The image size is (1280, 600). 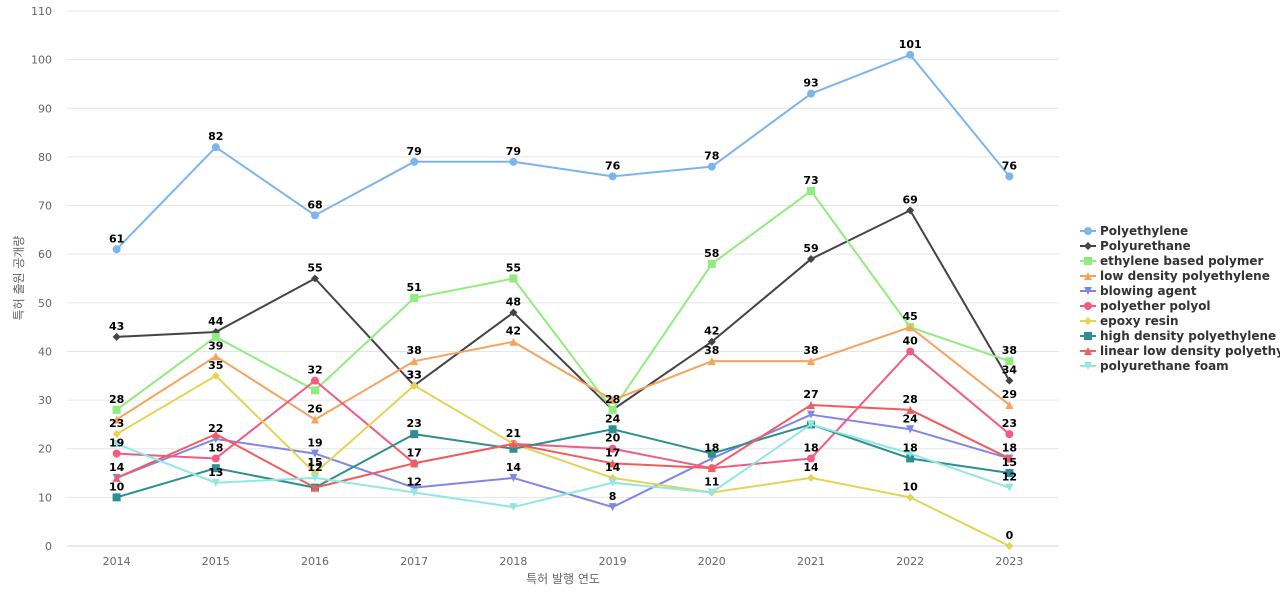 What do you see at coordinates (1134, 231) in the screenshot?
I see `legend-item: Polyethylene` at bounding box center [1134, 231].